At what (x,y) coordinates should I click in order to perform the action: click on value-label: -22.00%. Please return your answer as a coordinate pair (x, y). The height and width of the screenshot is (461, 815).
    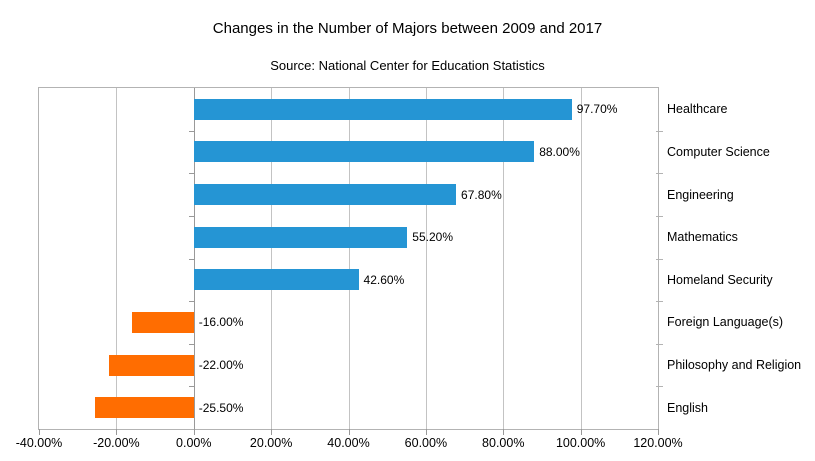
    Looking at the image, I should click on (221, 365).